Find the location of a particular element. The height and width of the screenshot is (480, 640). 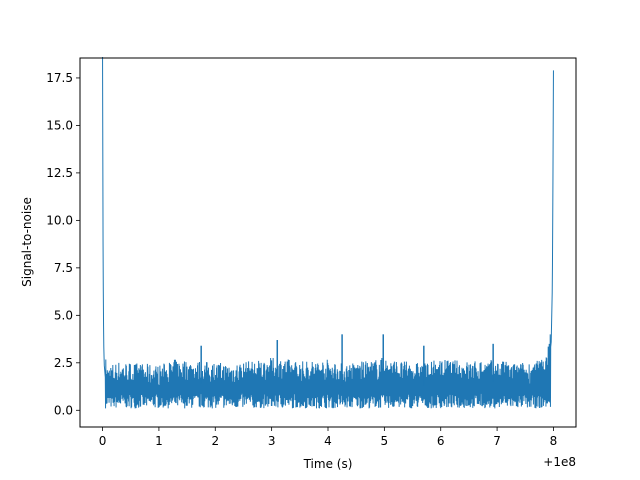

y-tick-label: 2.5 is located at coordinates (63, 363).